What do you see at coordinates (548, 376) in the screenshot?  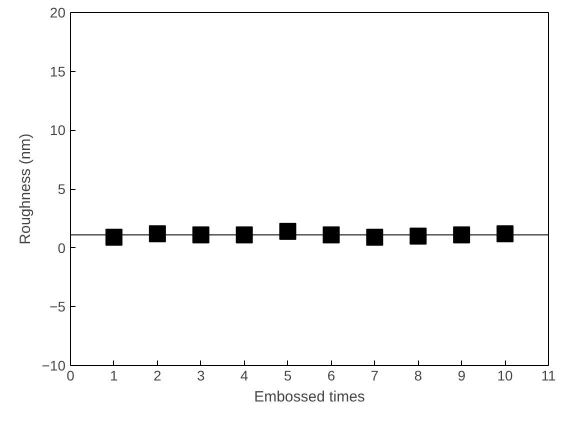 I see `x-tick-label: 11` at bounding box center [548, 376].